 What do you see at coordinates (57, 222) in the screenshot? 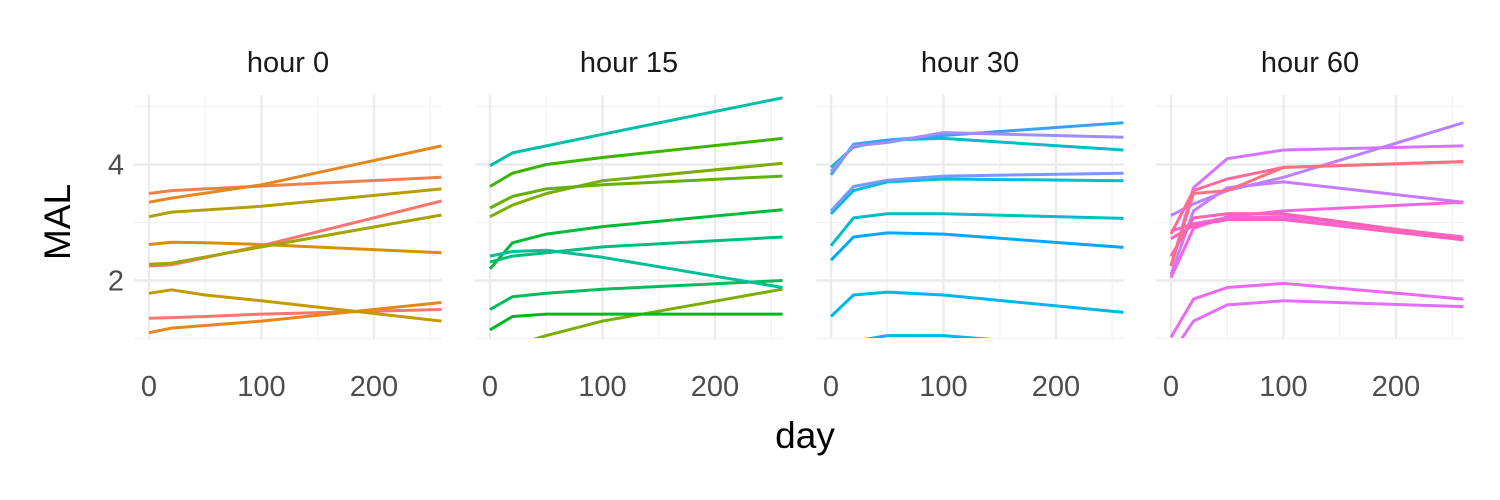
I see `y-axis-title: MAL` at bounding box center [57, 222].